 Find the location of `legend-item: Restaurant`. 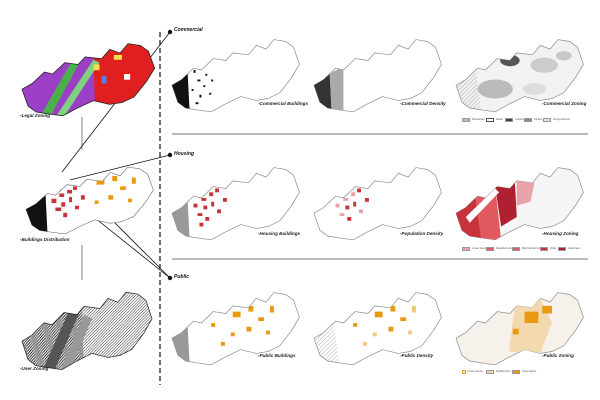

legend-item: Restaurant is located at coordinates (473, 120).